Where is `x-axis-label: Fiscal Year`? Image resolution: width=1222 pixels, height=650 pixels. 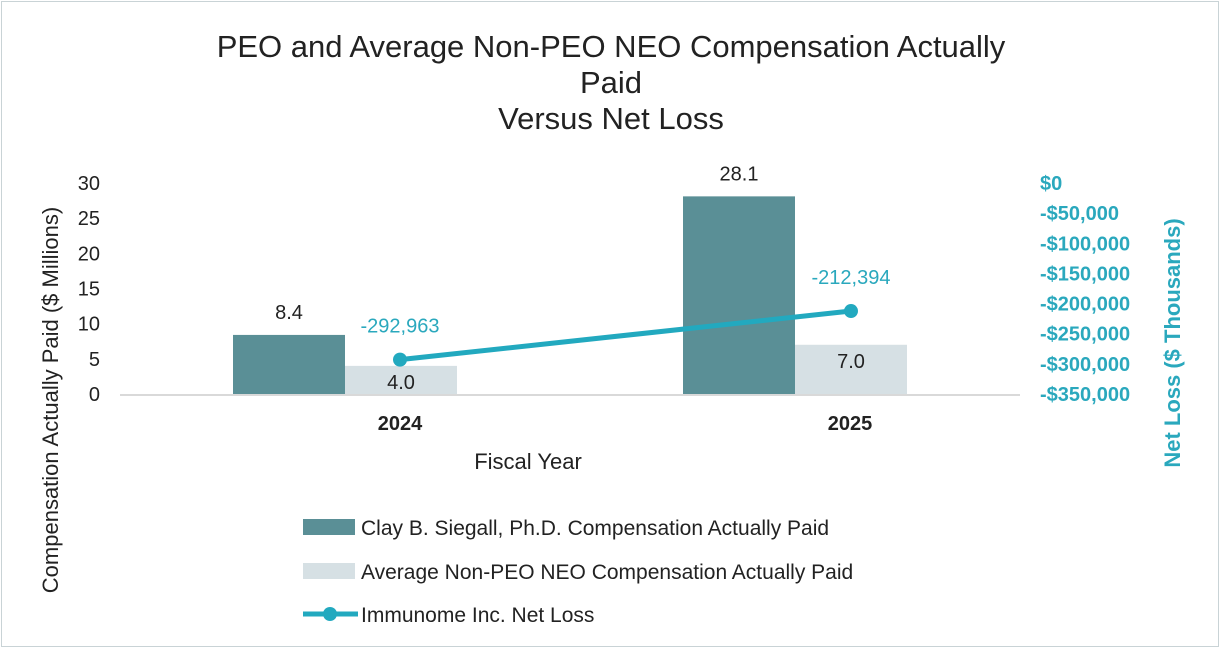
x-axis-label: Fiscal Year is located at coordinates (528, 461).